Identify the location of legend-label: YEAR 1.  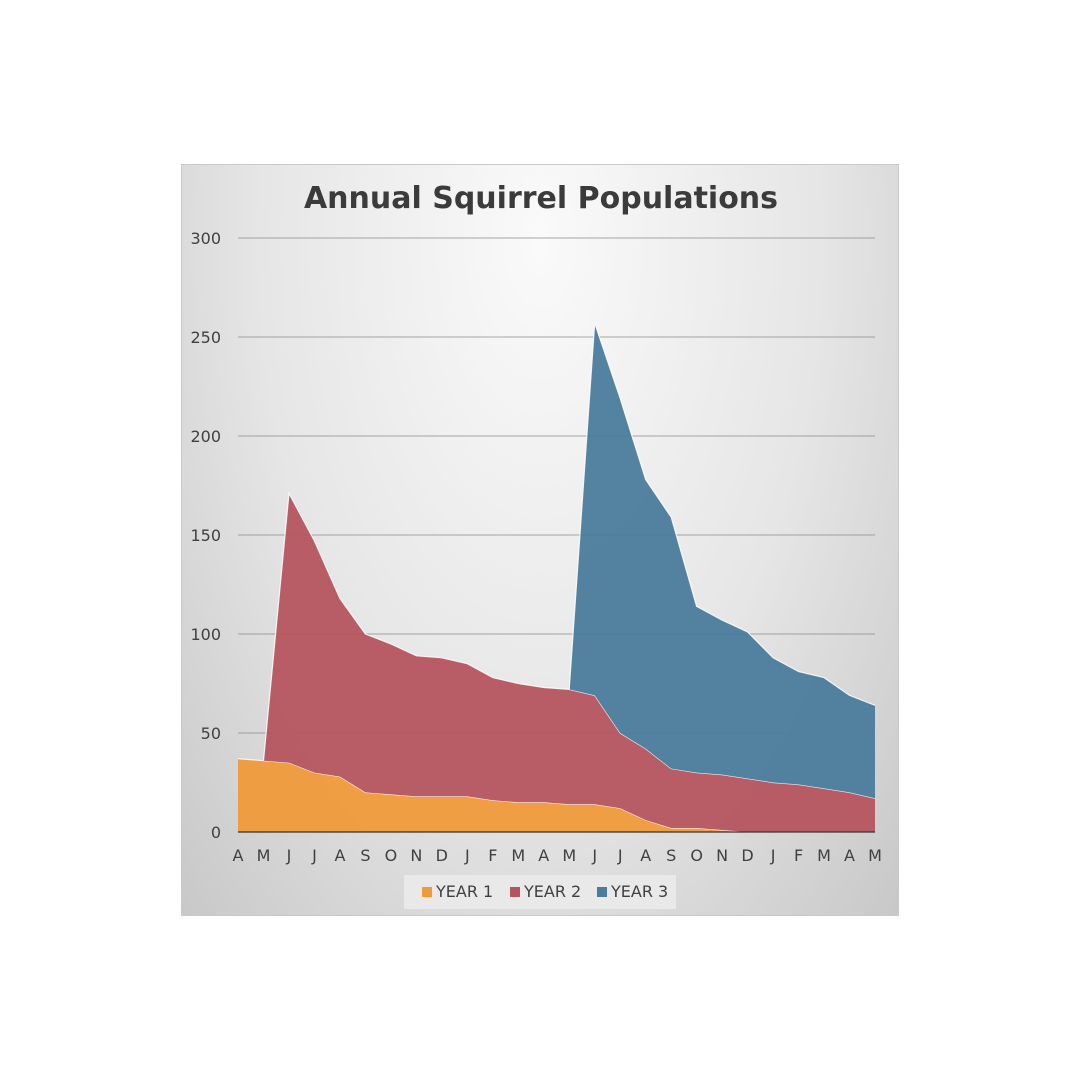
(464, 891).